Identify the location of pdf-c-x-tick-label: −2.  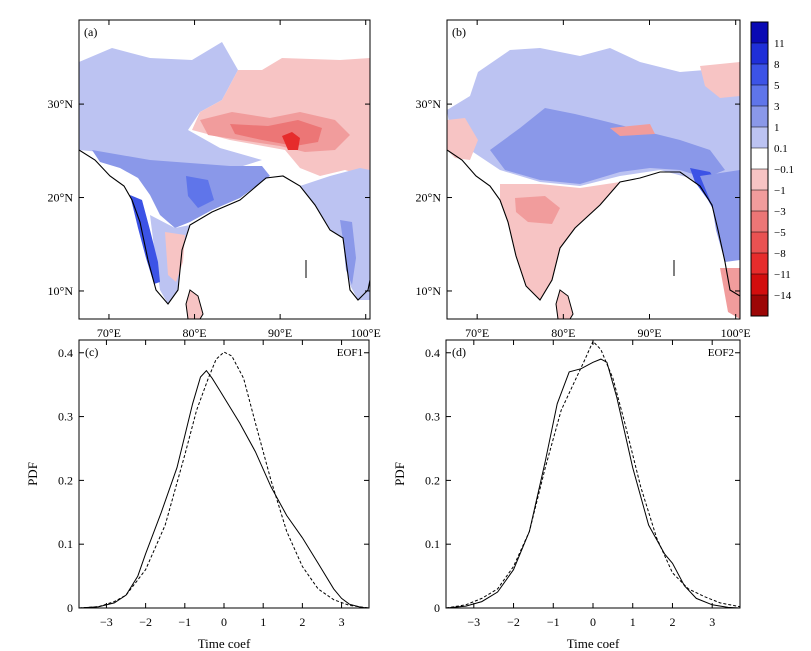
(145, 622).